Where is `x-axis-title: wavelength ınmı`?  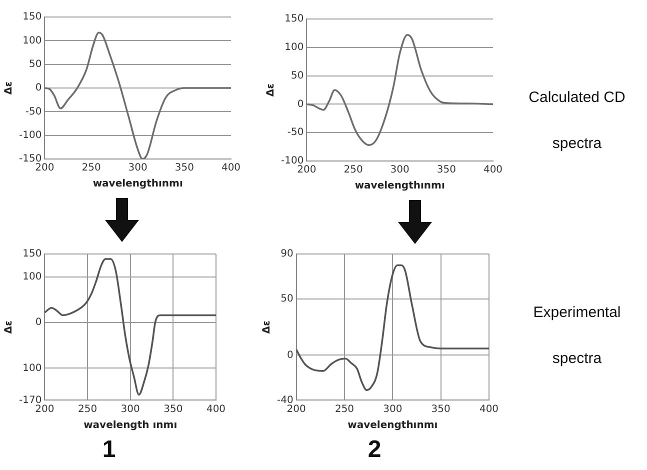
x-axis-title: wavelength ınmı is located at coordinates (131, 425).